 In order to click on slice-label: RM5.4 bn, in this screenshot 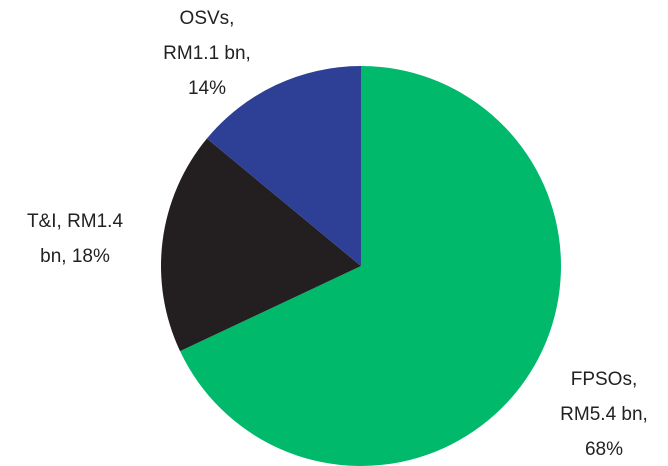, I will do `click(604, 414)`.